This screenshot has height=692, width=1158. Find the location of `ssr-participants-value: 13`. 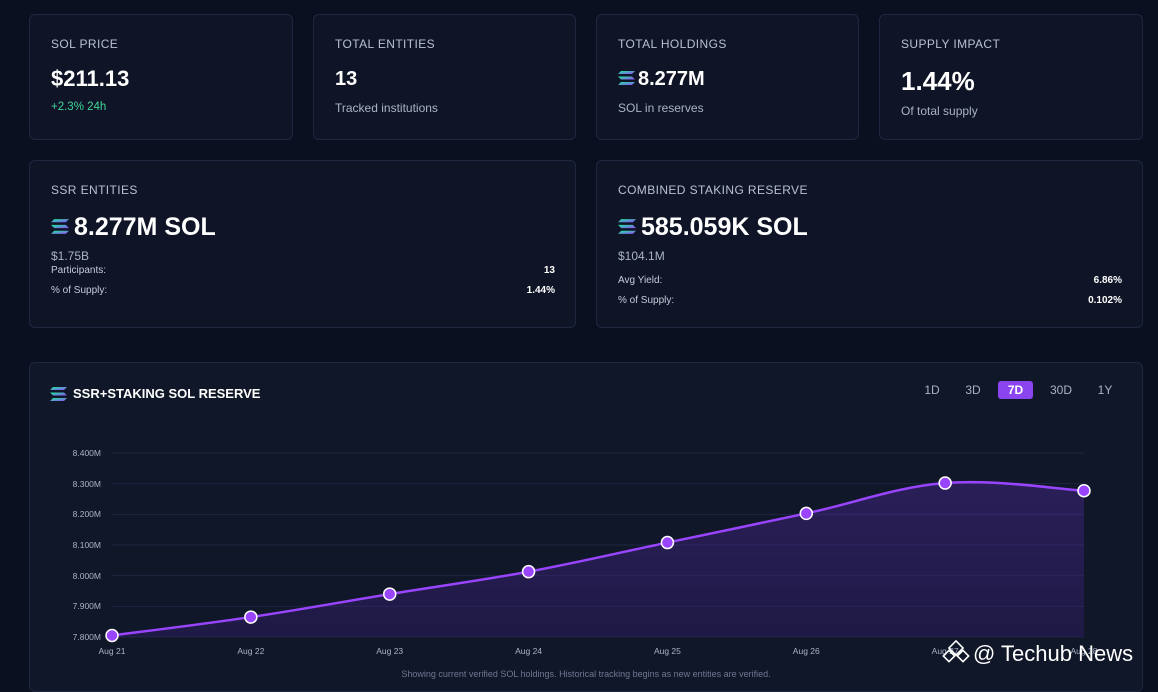

ssr-participants-value: 13 is located at coordinates (549, 270).